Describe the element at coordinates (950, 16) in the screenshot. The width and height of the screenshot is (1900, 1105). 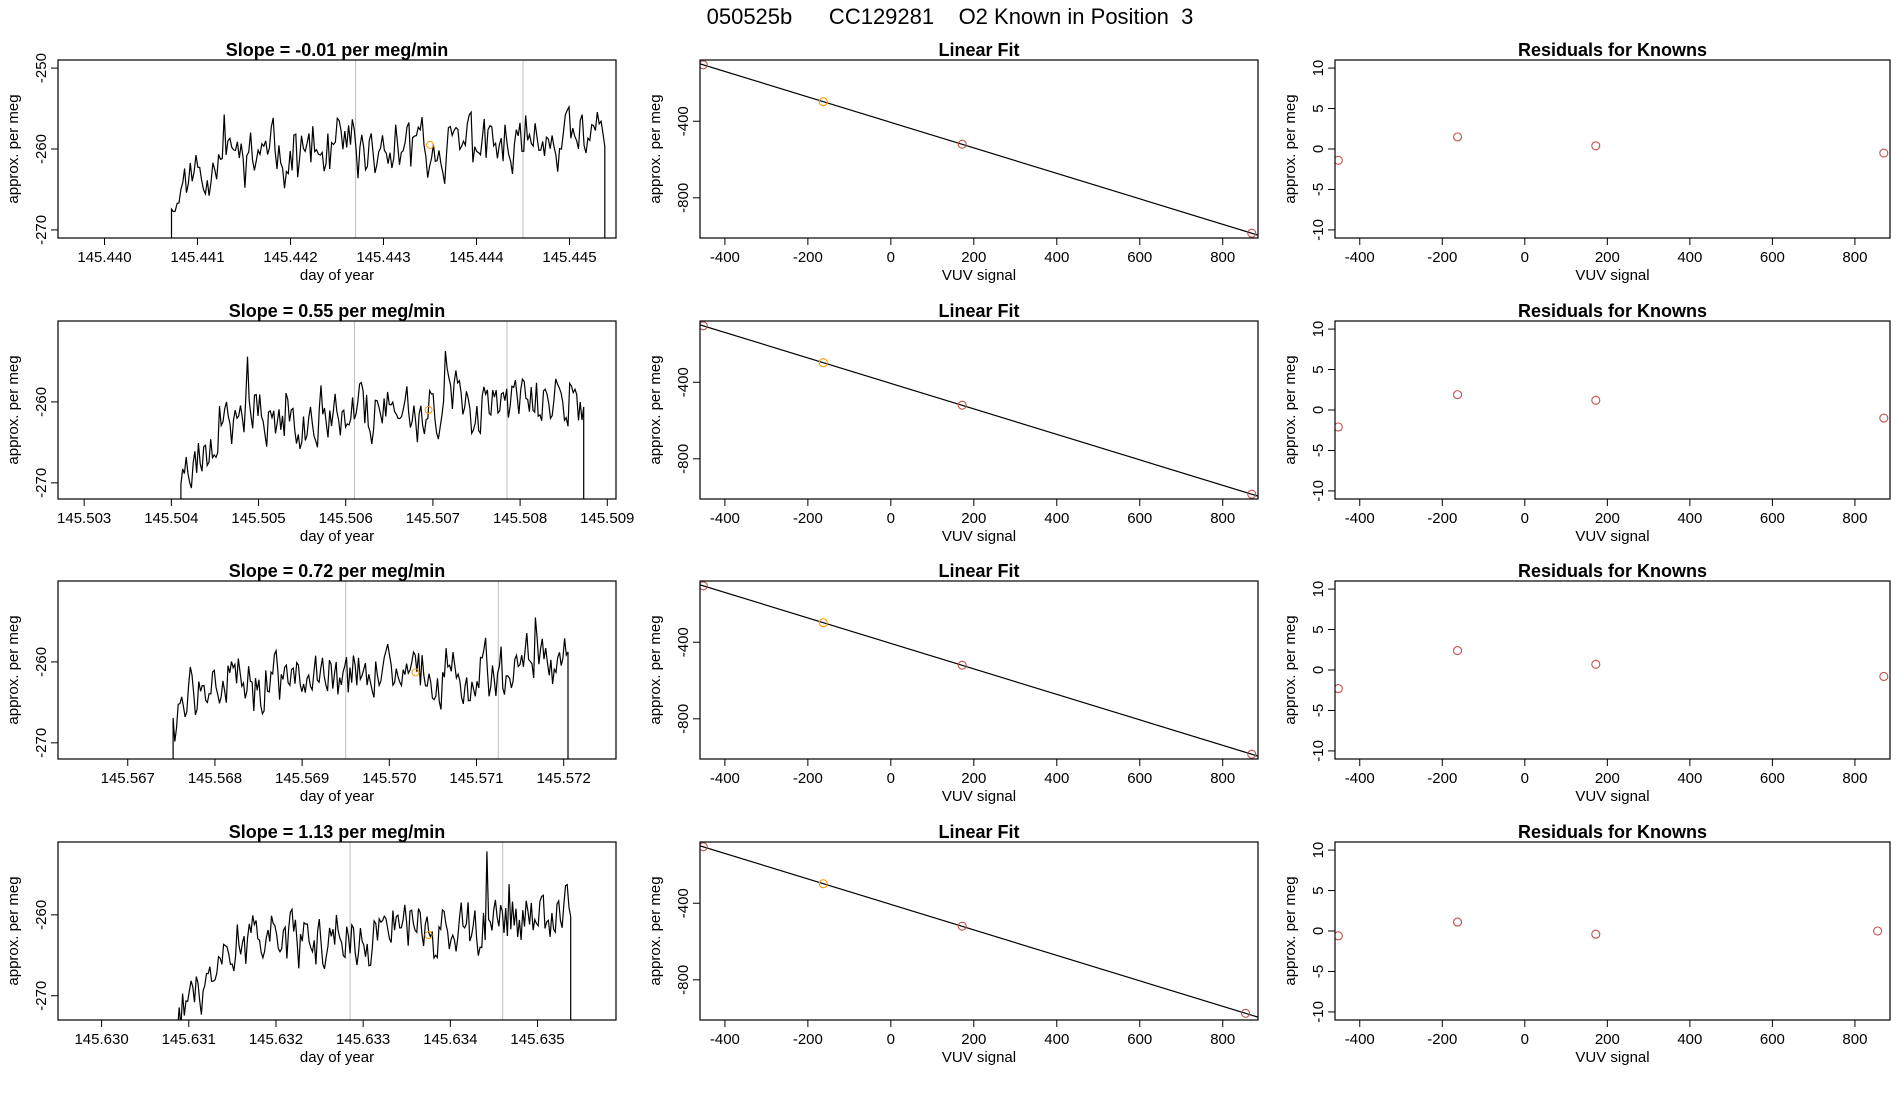
I see `figure-title: 050525b CC129281 O2 Known in Position 3` at that location.